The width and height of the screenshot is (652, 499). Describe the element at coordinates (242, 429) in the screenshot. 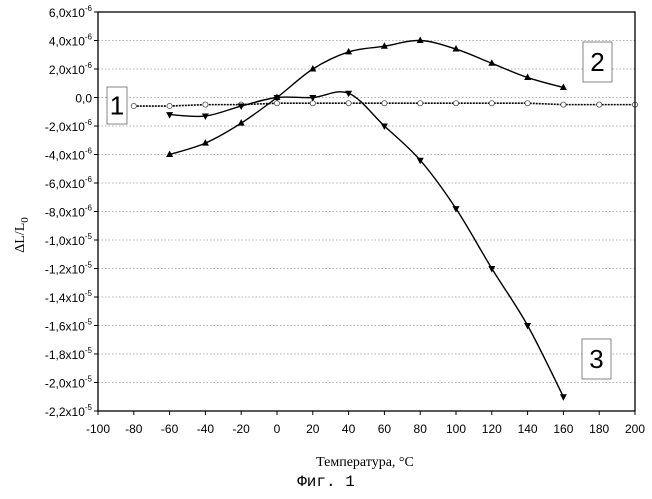

I see `x-tick-label: -20` at that location.